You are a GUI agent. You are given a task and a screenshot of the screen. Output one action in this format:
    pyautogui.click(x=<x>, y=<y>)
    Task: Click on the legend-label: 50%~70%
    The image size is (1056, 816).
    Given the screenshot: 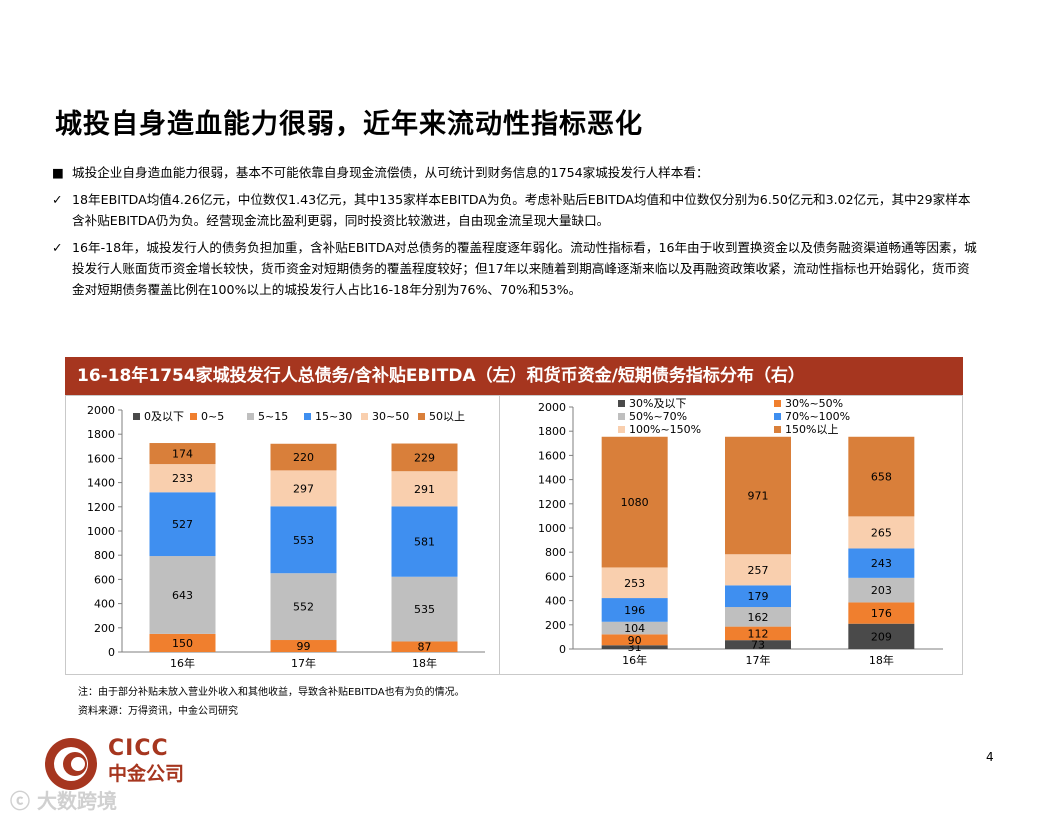 What is the action you would take?
    pyautogui.click(x=658, y=416)
    